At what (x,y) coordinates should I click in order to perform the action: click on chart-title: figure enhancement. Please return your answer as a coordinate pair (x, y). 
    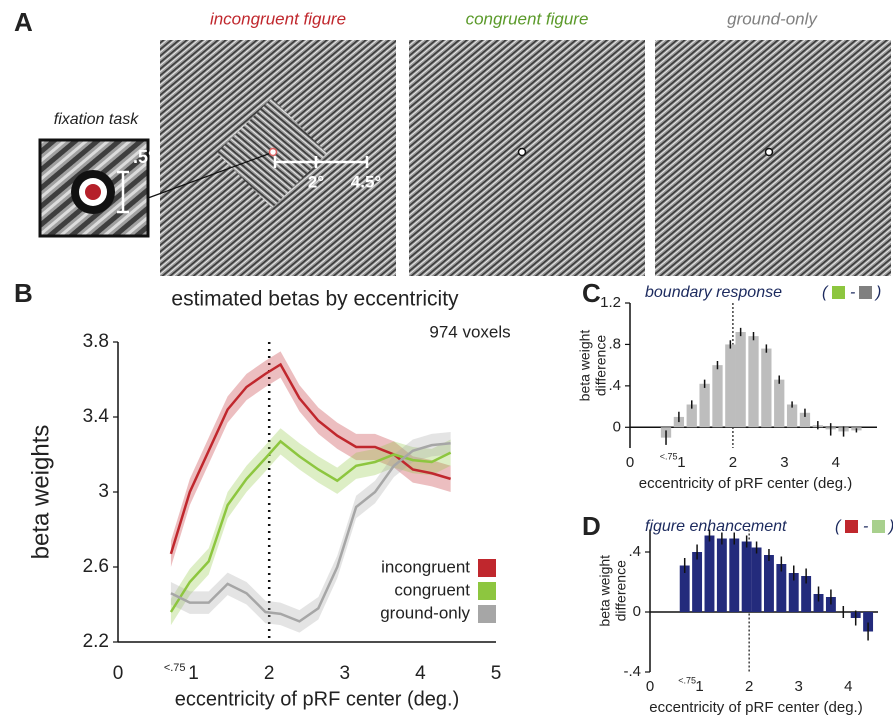
    Looking at the image, I should click on (716, 526).